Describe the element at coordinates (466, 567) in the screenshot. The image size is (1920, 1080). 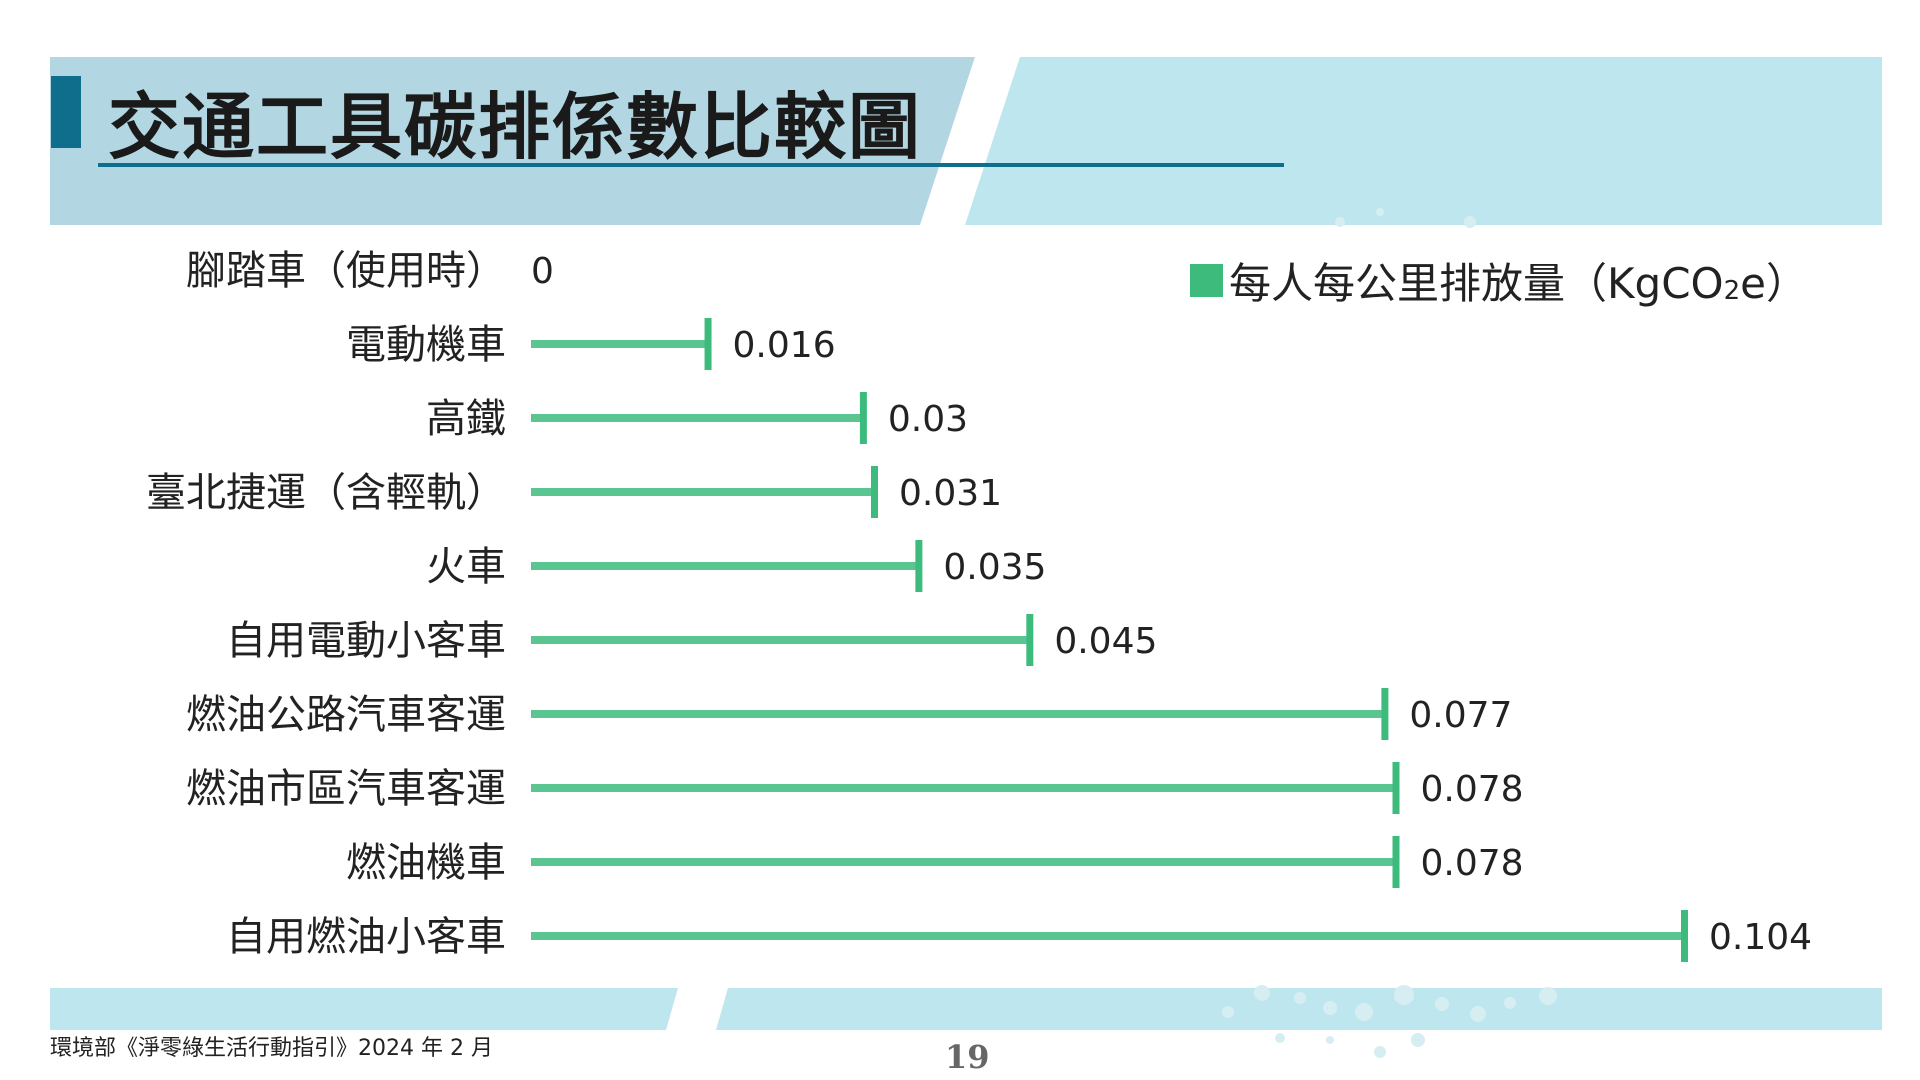
I see `category-label: 火車` at that location.